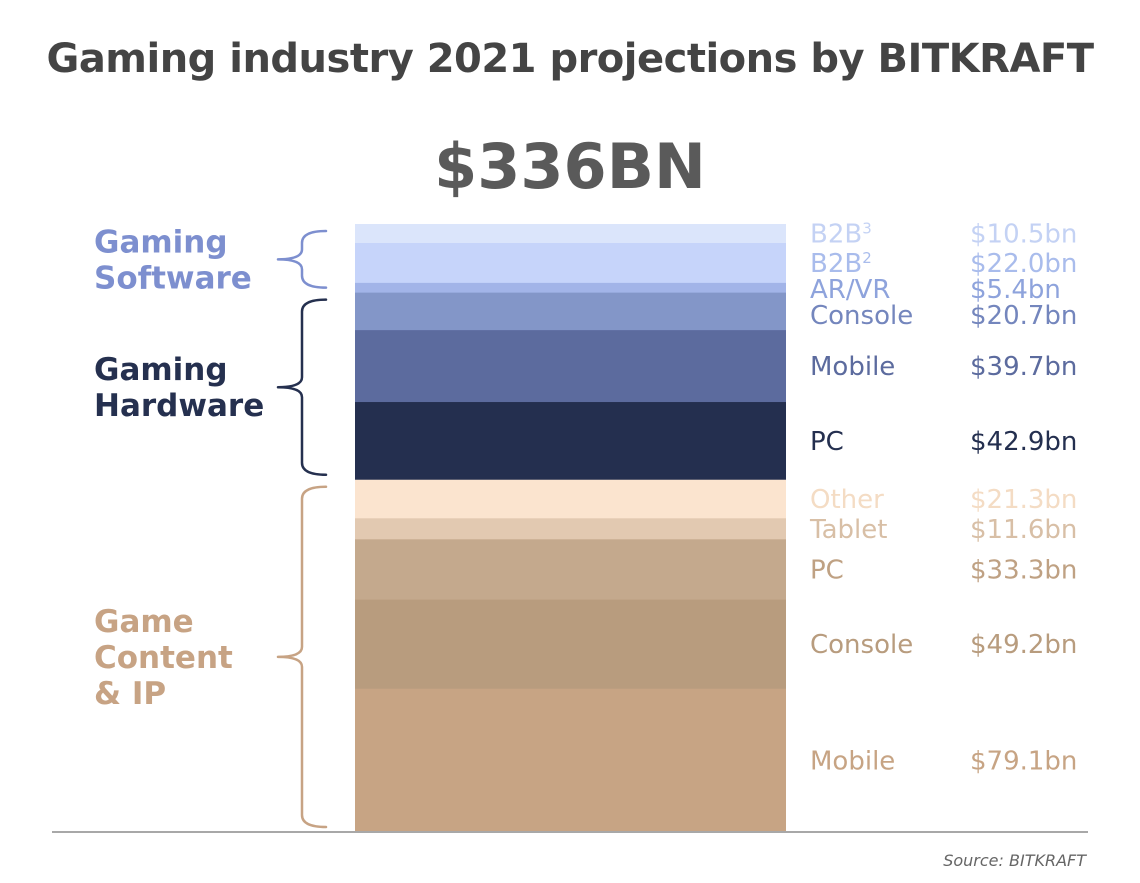  I want to click on segment-value-label: $21.3bn, so click(1023, 500).